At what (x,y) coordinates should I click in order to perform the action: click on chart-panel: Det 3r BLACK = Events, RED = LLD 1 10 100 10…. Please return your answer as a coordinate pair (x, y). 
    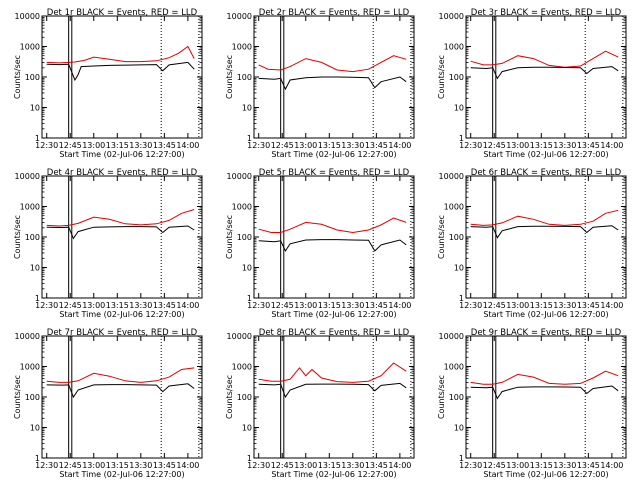
    Looking at the image, I should click on (532, 83).